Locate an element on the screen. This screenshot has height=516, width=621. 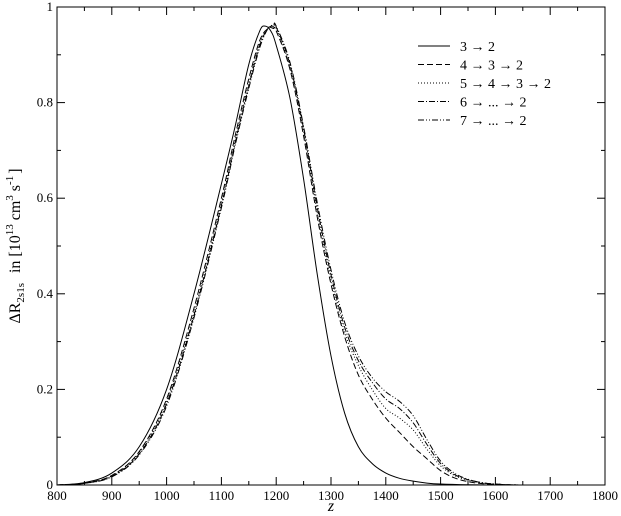
x-tick-label: 1200 is located at coordinates (276, 495).